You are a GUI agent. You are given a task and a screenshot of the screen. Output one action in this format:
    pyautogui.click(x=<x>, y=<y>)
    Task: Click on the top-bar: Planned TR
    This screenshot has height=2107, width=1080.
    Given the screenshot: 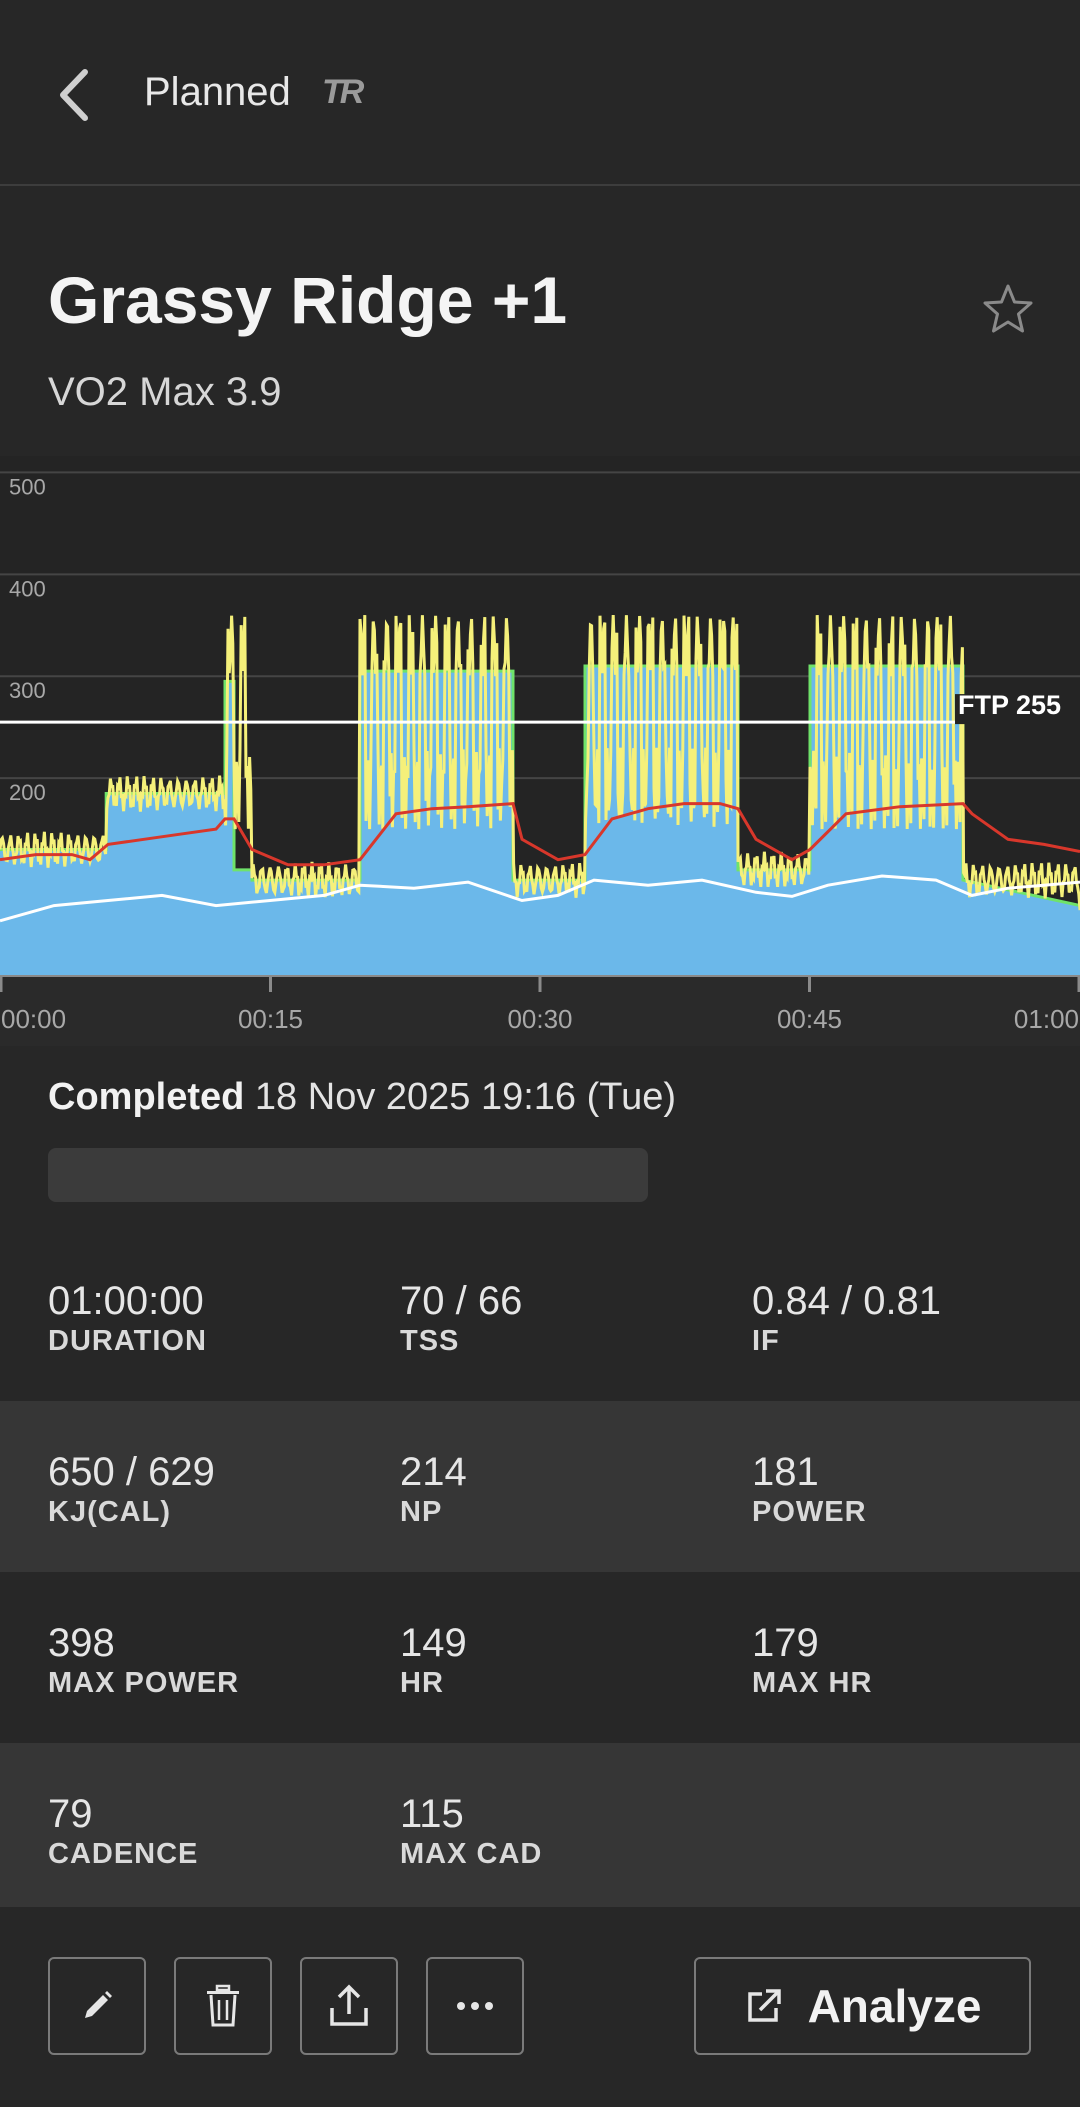 What is the action you would take?
    pyautogui.click(x=540, y=93)
    